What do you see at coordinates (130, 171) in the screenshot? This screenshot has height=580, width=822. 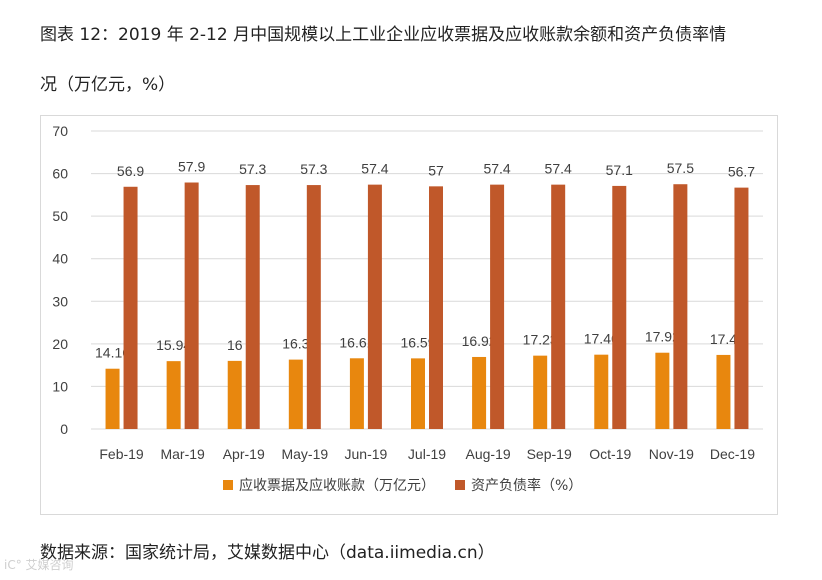 I see `data-label-series-2: 56.9` at bounding box center [130, 171].